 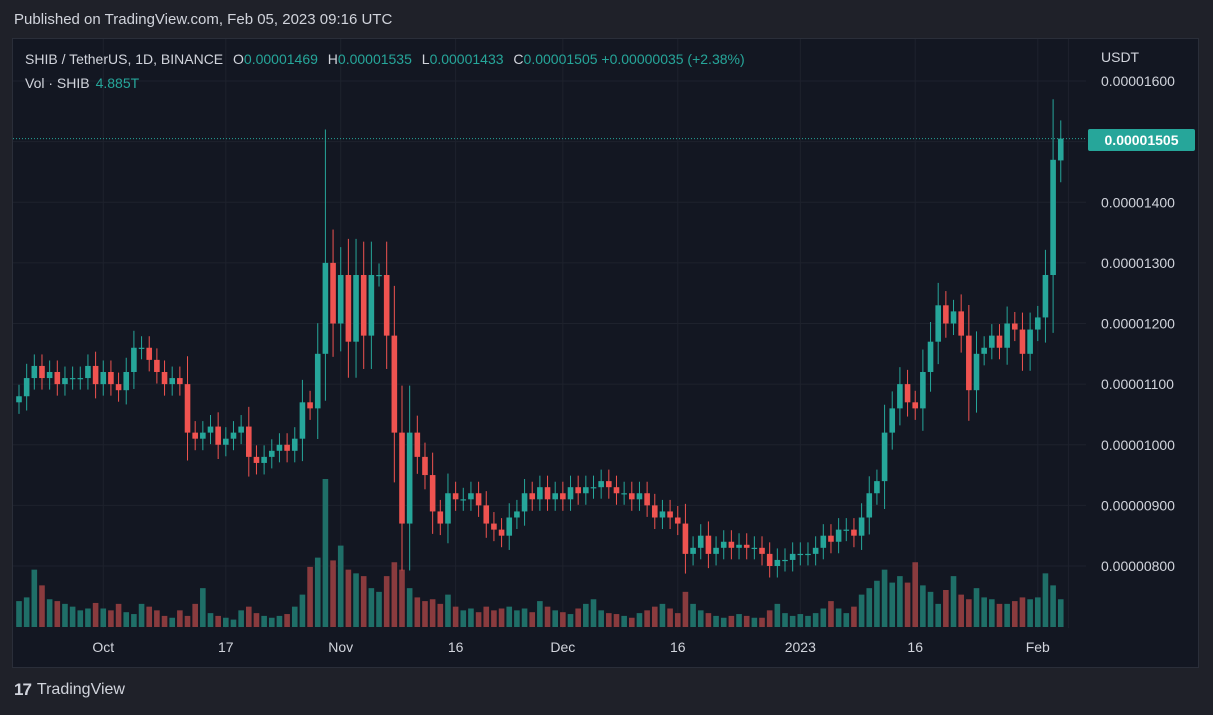 I want to click on open-value: 0.00001469, so click(x=280, y=59).